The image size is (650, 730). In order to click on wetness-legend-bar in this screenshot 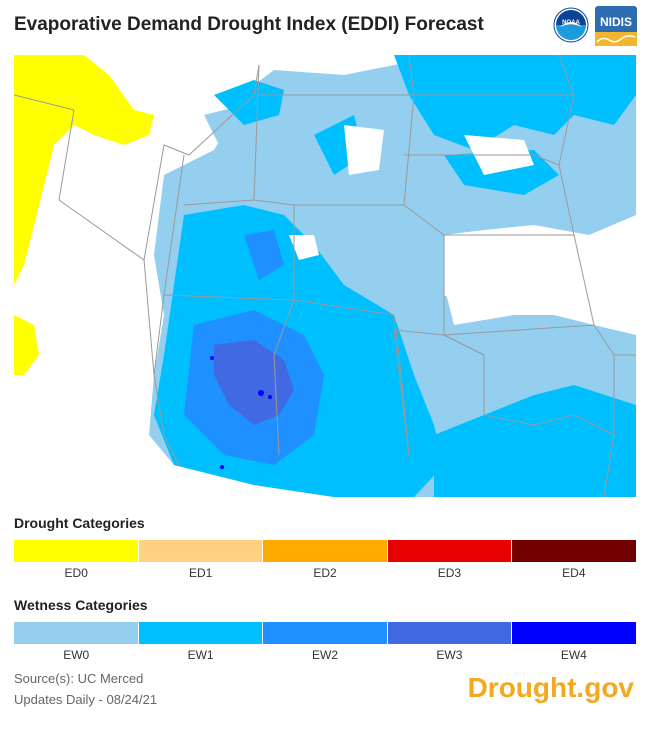, I will do `click(325, 633)`.